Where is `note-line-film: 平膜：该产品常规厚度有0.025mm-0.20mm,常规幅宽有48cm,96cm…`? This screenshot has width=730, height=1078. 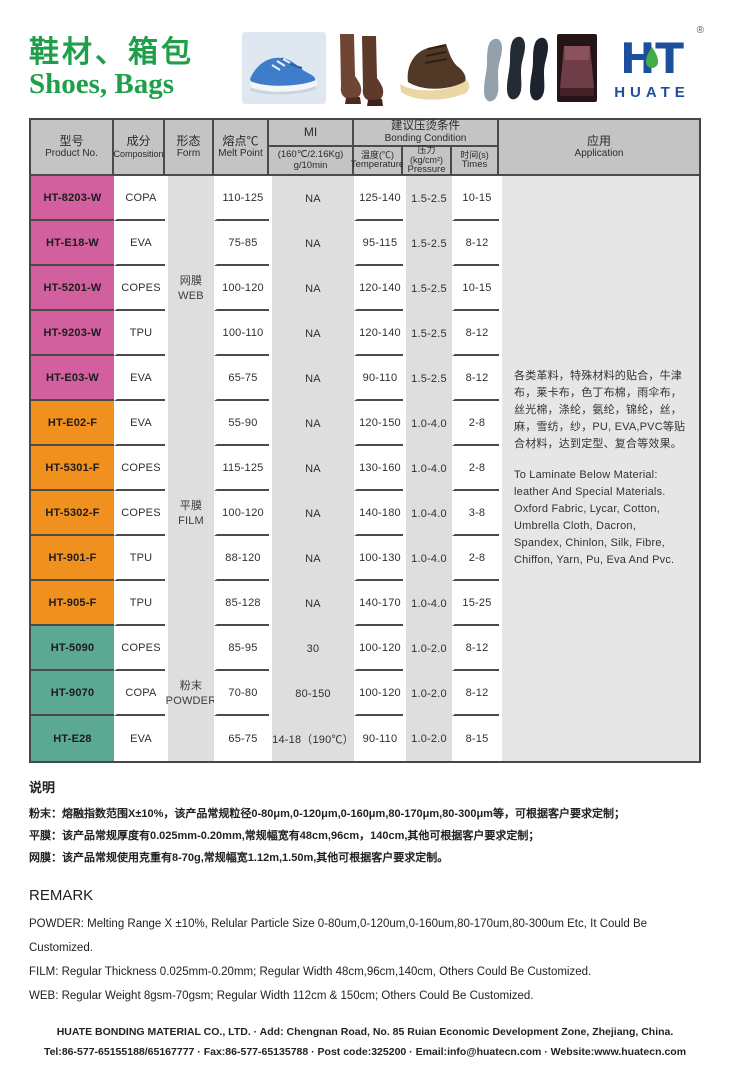 note-line-film: 平膜：该产品常规厚度有0.025mm-0.20mm,常规幅宽有48cm,96cm… is located at coordinates (284, 836).